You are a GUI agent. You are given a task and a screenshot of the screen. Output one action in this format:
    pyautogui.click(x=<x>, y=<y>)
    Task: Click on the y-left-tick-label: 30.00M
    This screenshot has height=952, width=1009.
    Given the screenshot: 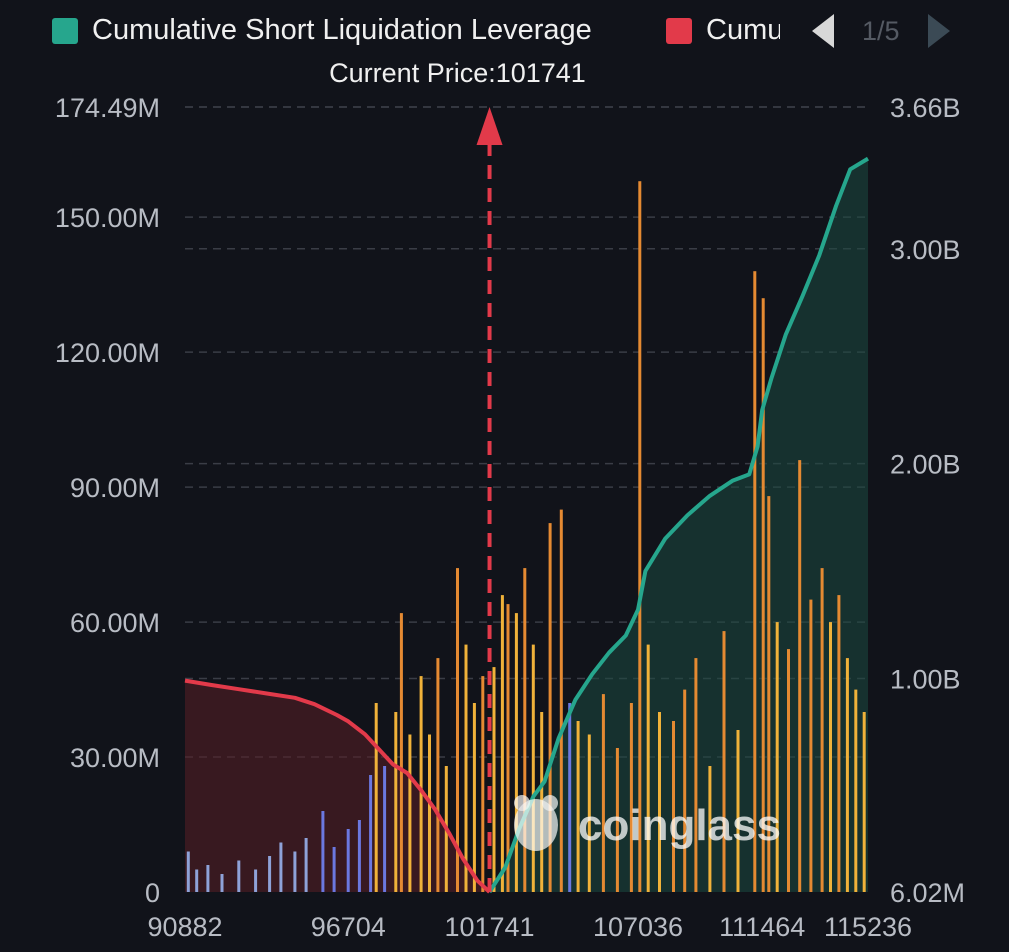 What is the action you would take?
    pyautogui.click(x=115, y=758)
    